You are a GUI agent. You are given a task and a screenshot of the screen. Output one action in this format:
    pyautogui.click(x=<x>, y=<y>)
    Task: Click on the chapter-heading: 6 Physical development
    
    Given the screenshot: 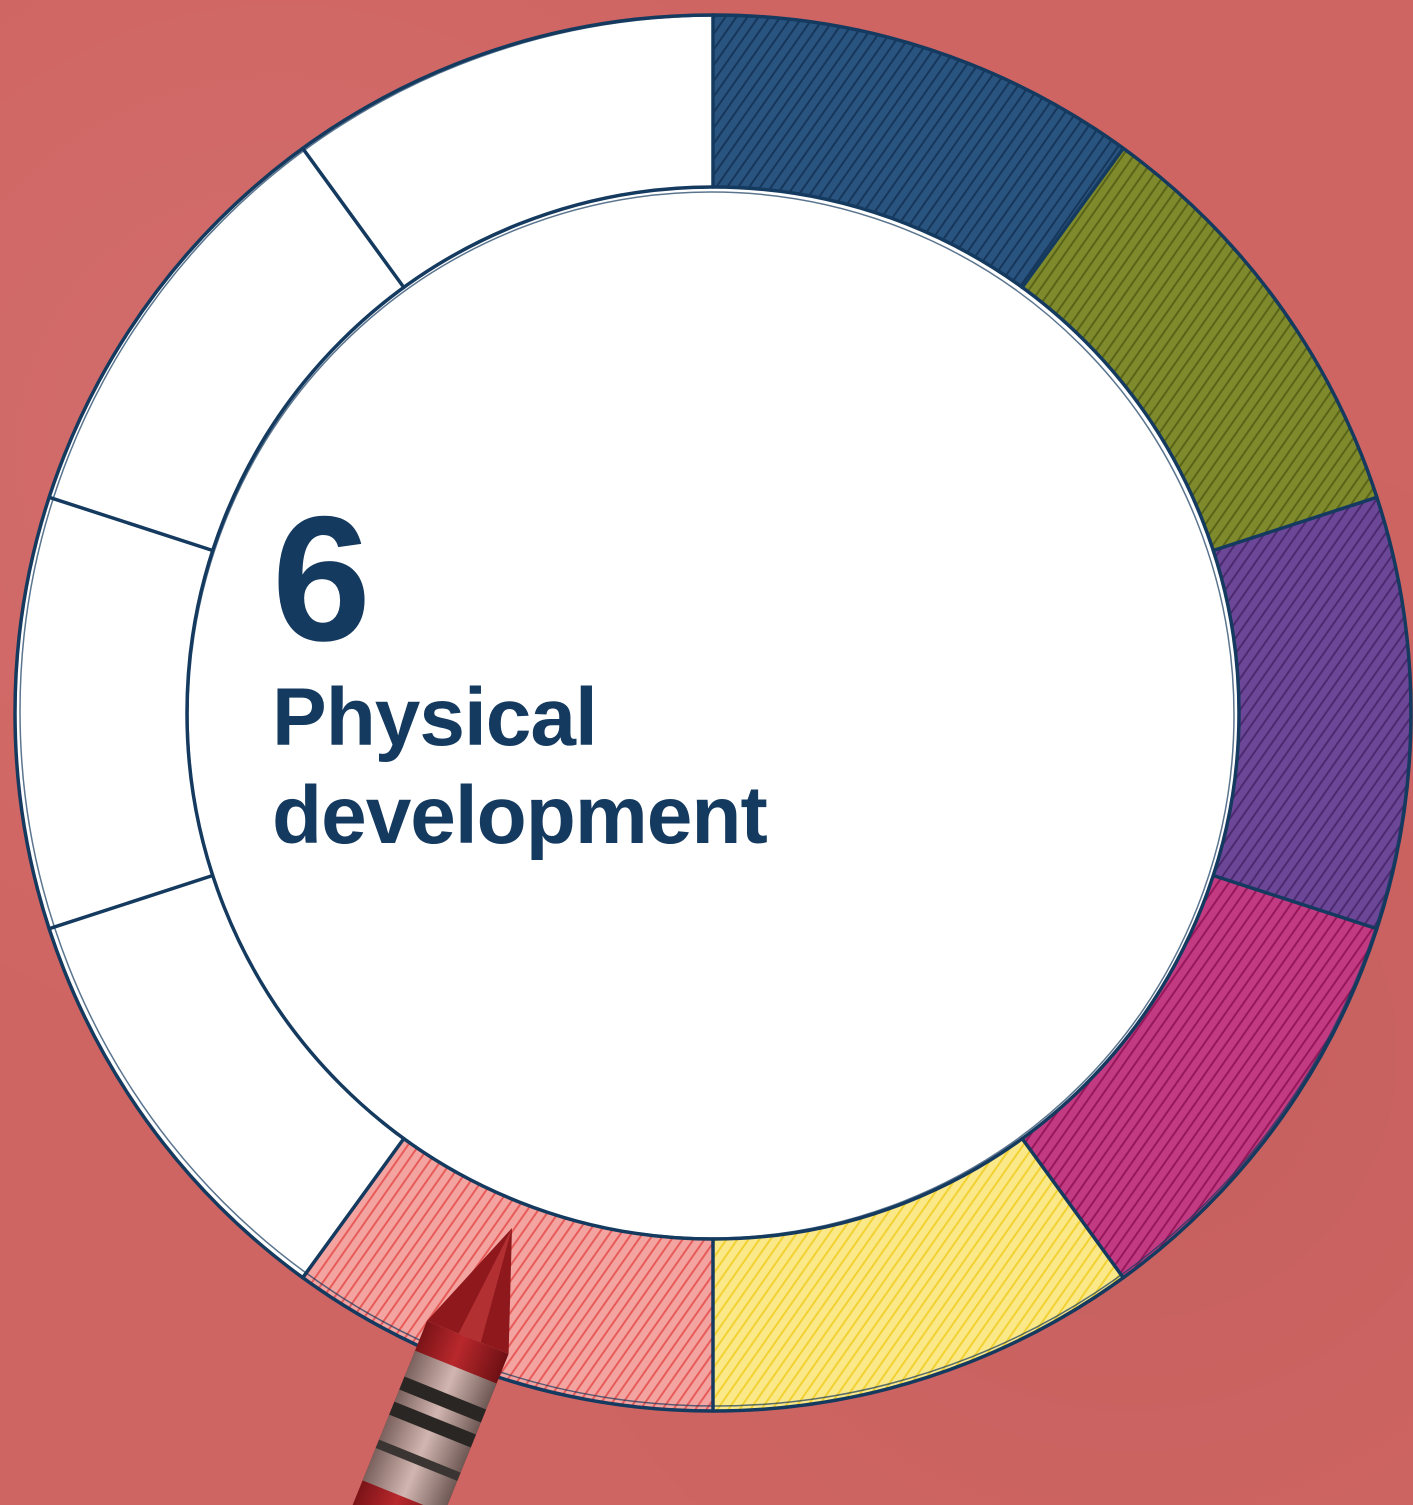 What is the action you would take?
    pyautogui.click(x=520, y=671)
    